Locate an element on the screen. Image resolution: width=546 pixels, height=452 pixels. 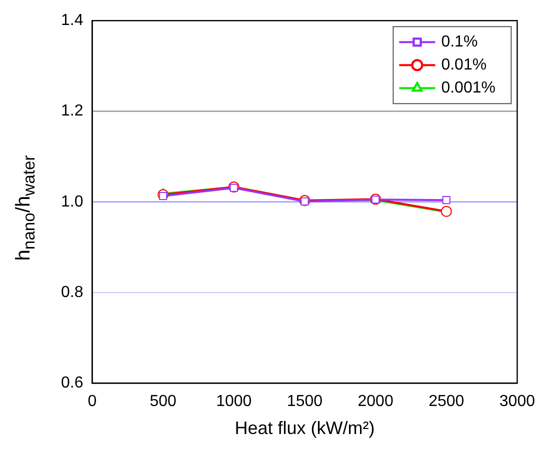
x-tick-label: 2500 is located at coordinates (446, 401).